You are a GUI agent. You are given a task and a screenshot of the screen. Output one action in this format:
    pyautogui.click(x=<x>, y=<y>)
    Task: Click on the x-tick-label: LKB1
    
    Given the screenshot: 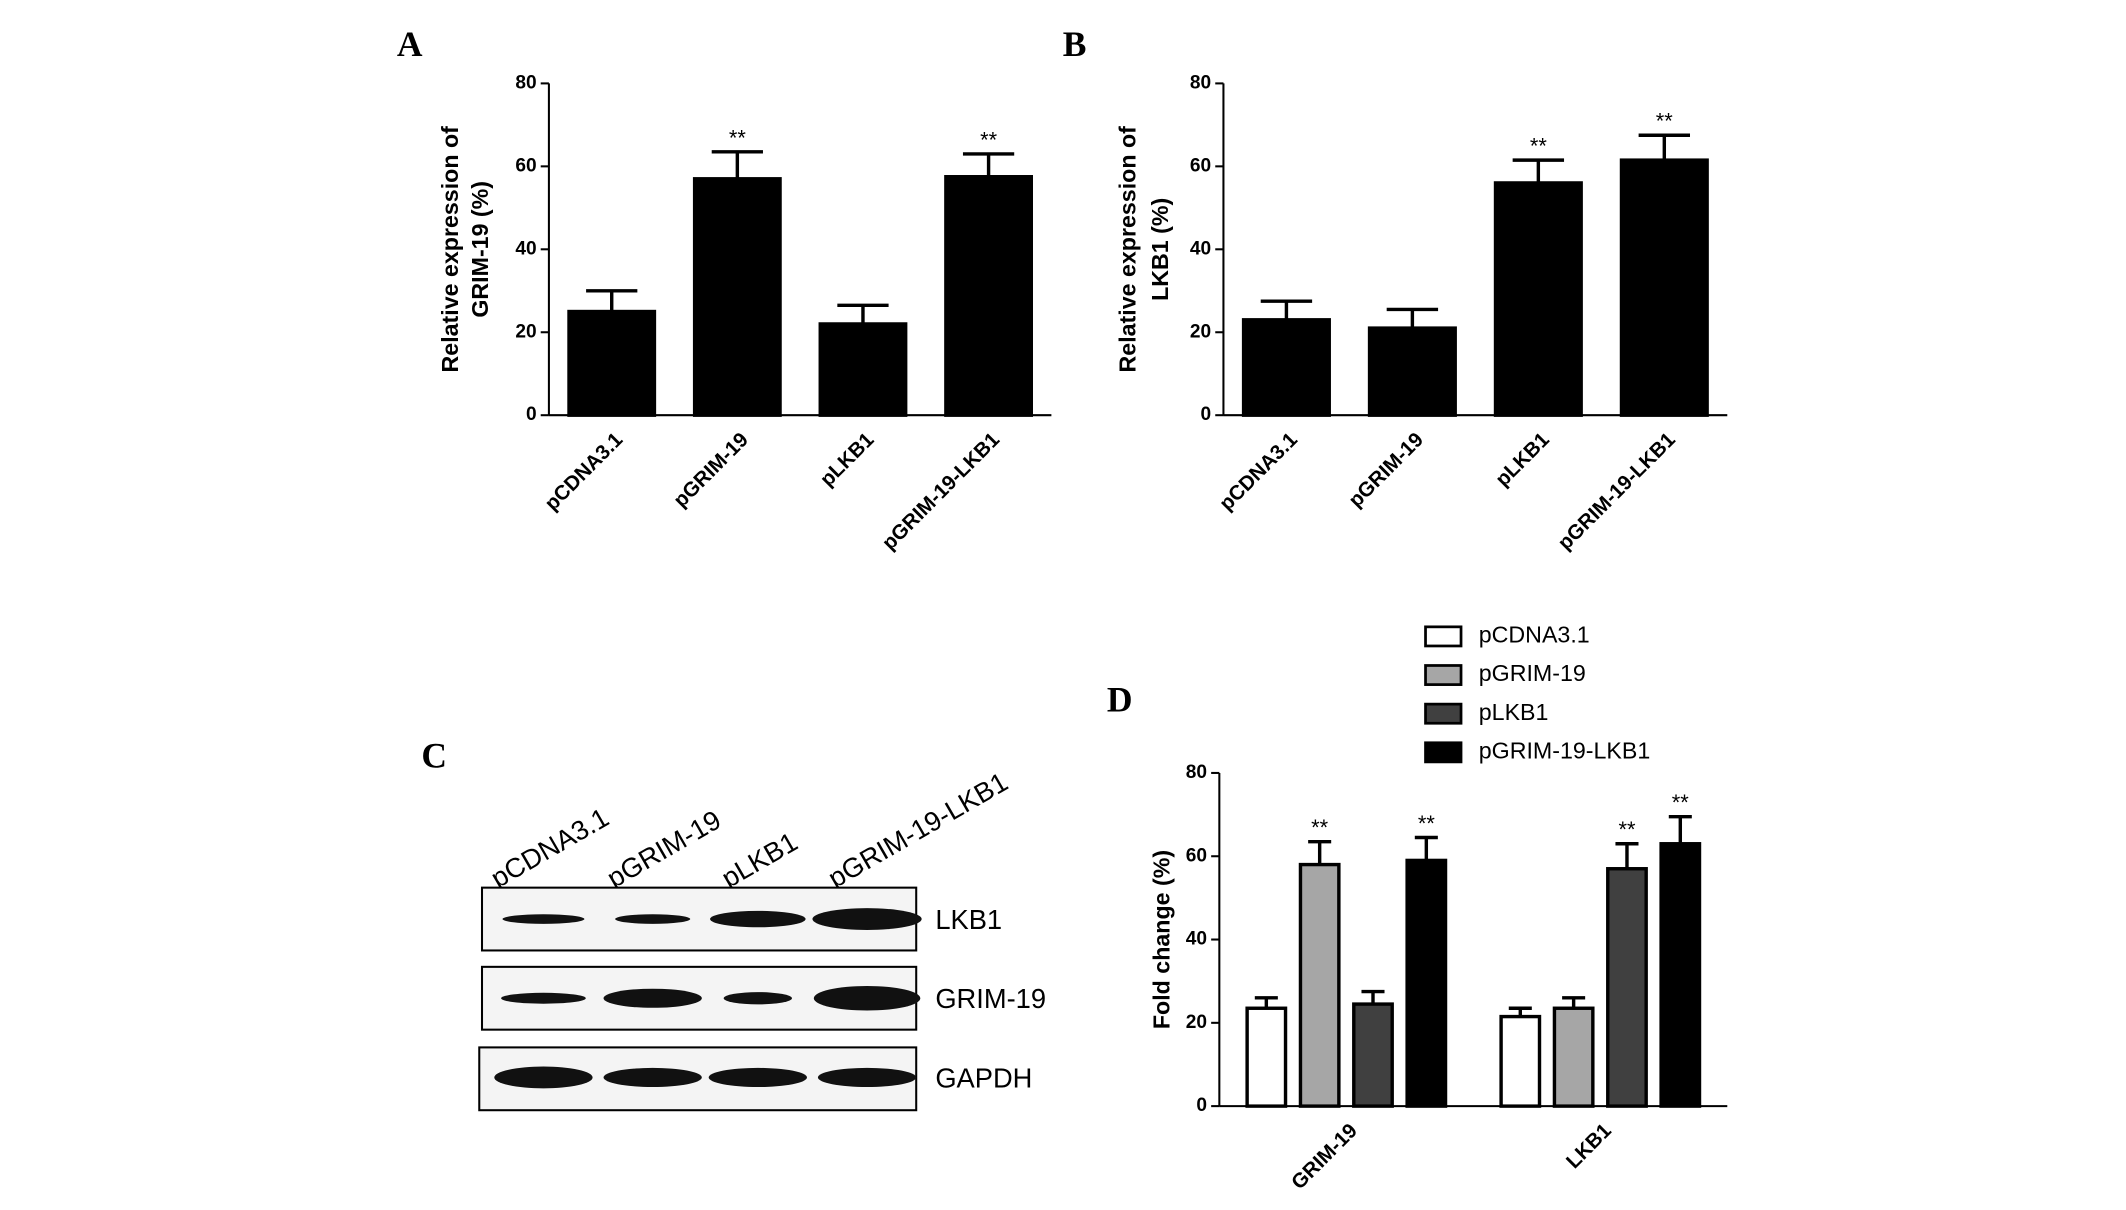 What is the action you would take?
    pyautogui.click(x=1589, y=1146)
    